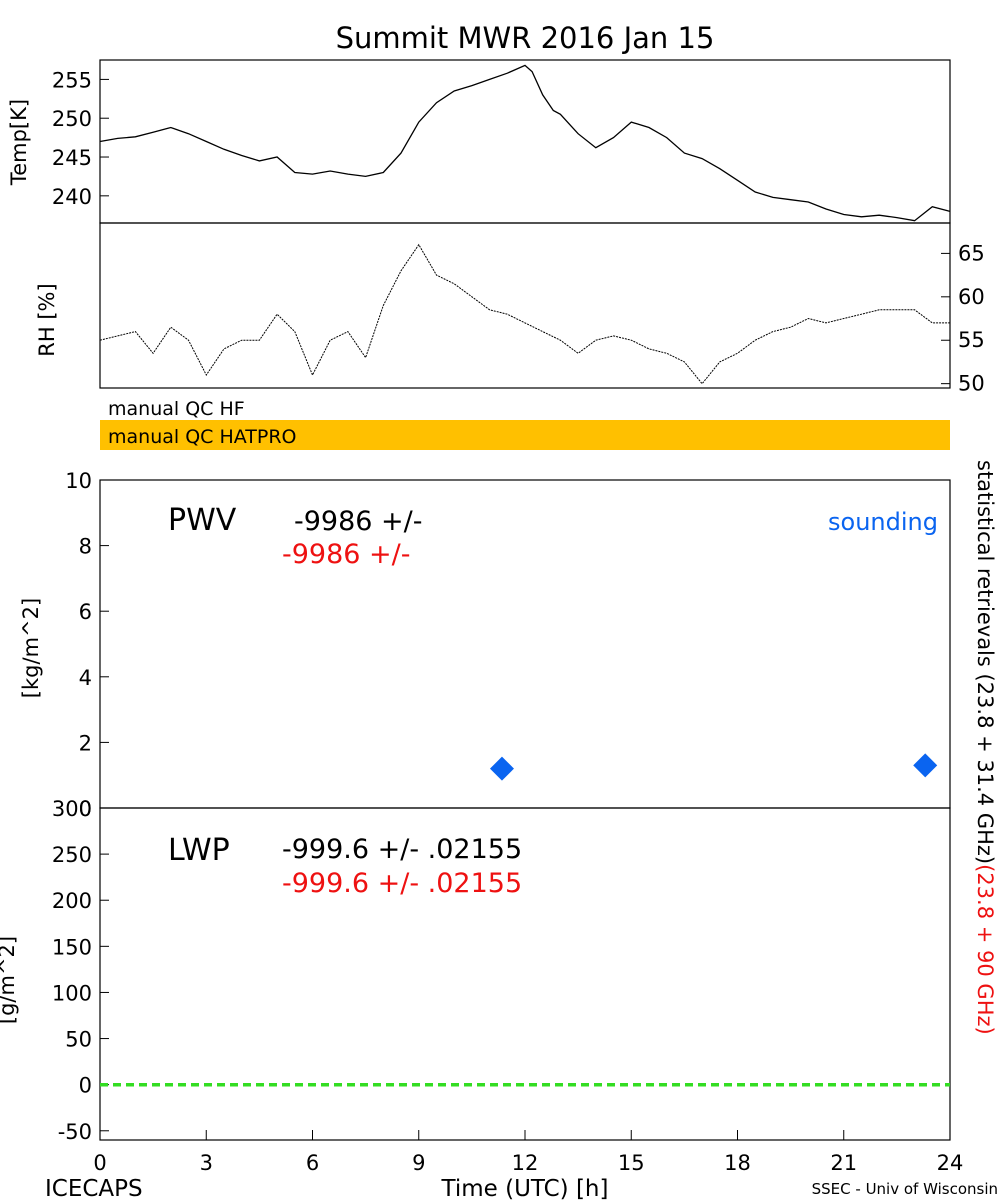 The height and width of the screenshot is (1200, 1000). I want to click on rh-ytick-label: 60, so click(971, 297).